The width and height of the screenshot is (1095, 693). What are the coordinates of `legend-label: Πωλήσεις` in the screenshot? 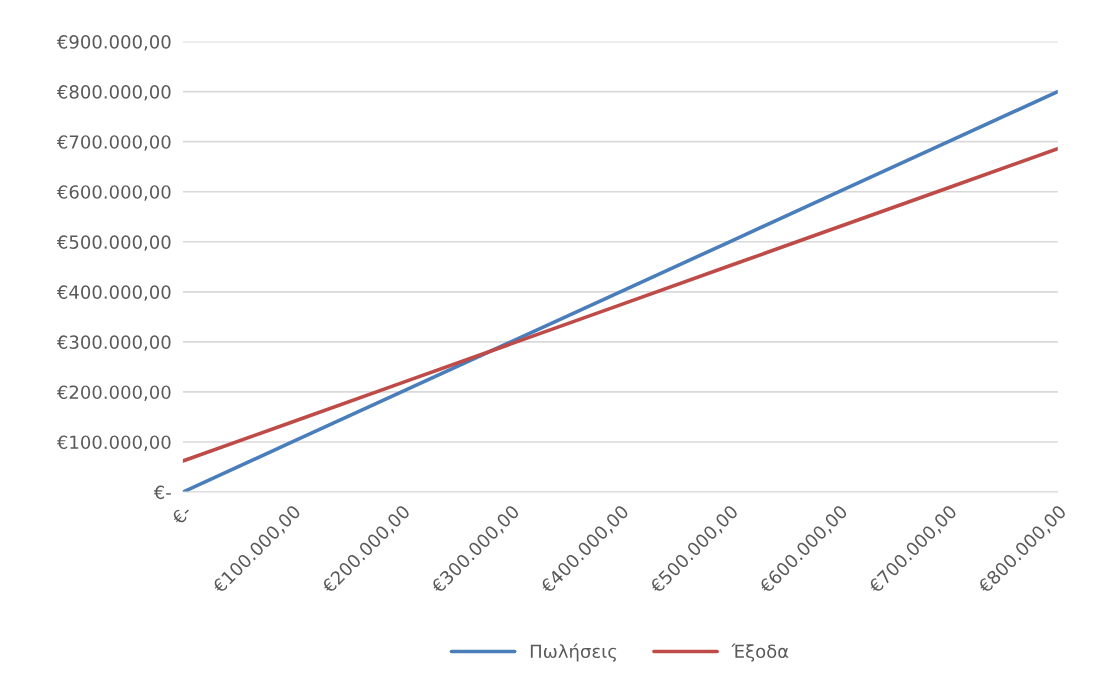 It's located at (573, 652).